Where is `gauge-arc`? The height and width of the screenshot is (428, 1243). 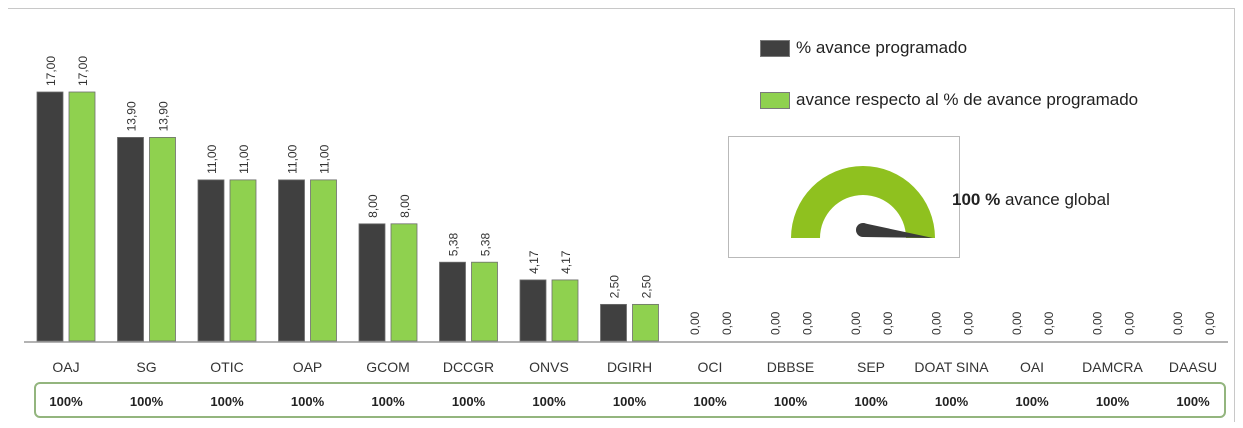 gauge-arc is located at coordinates (863, 202).